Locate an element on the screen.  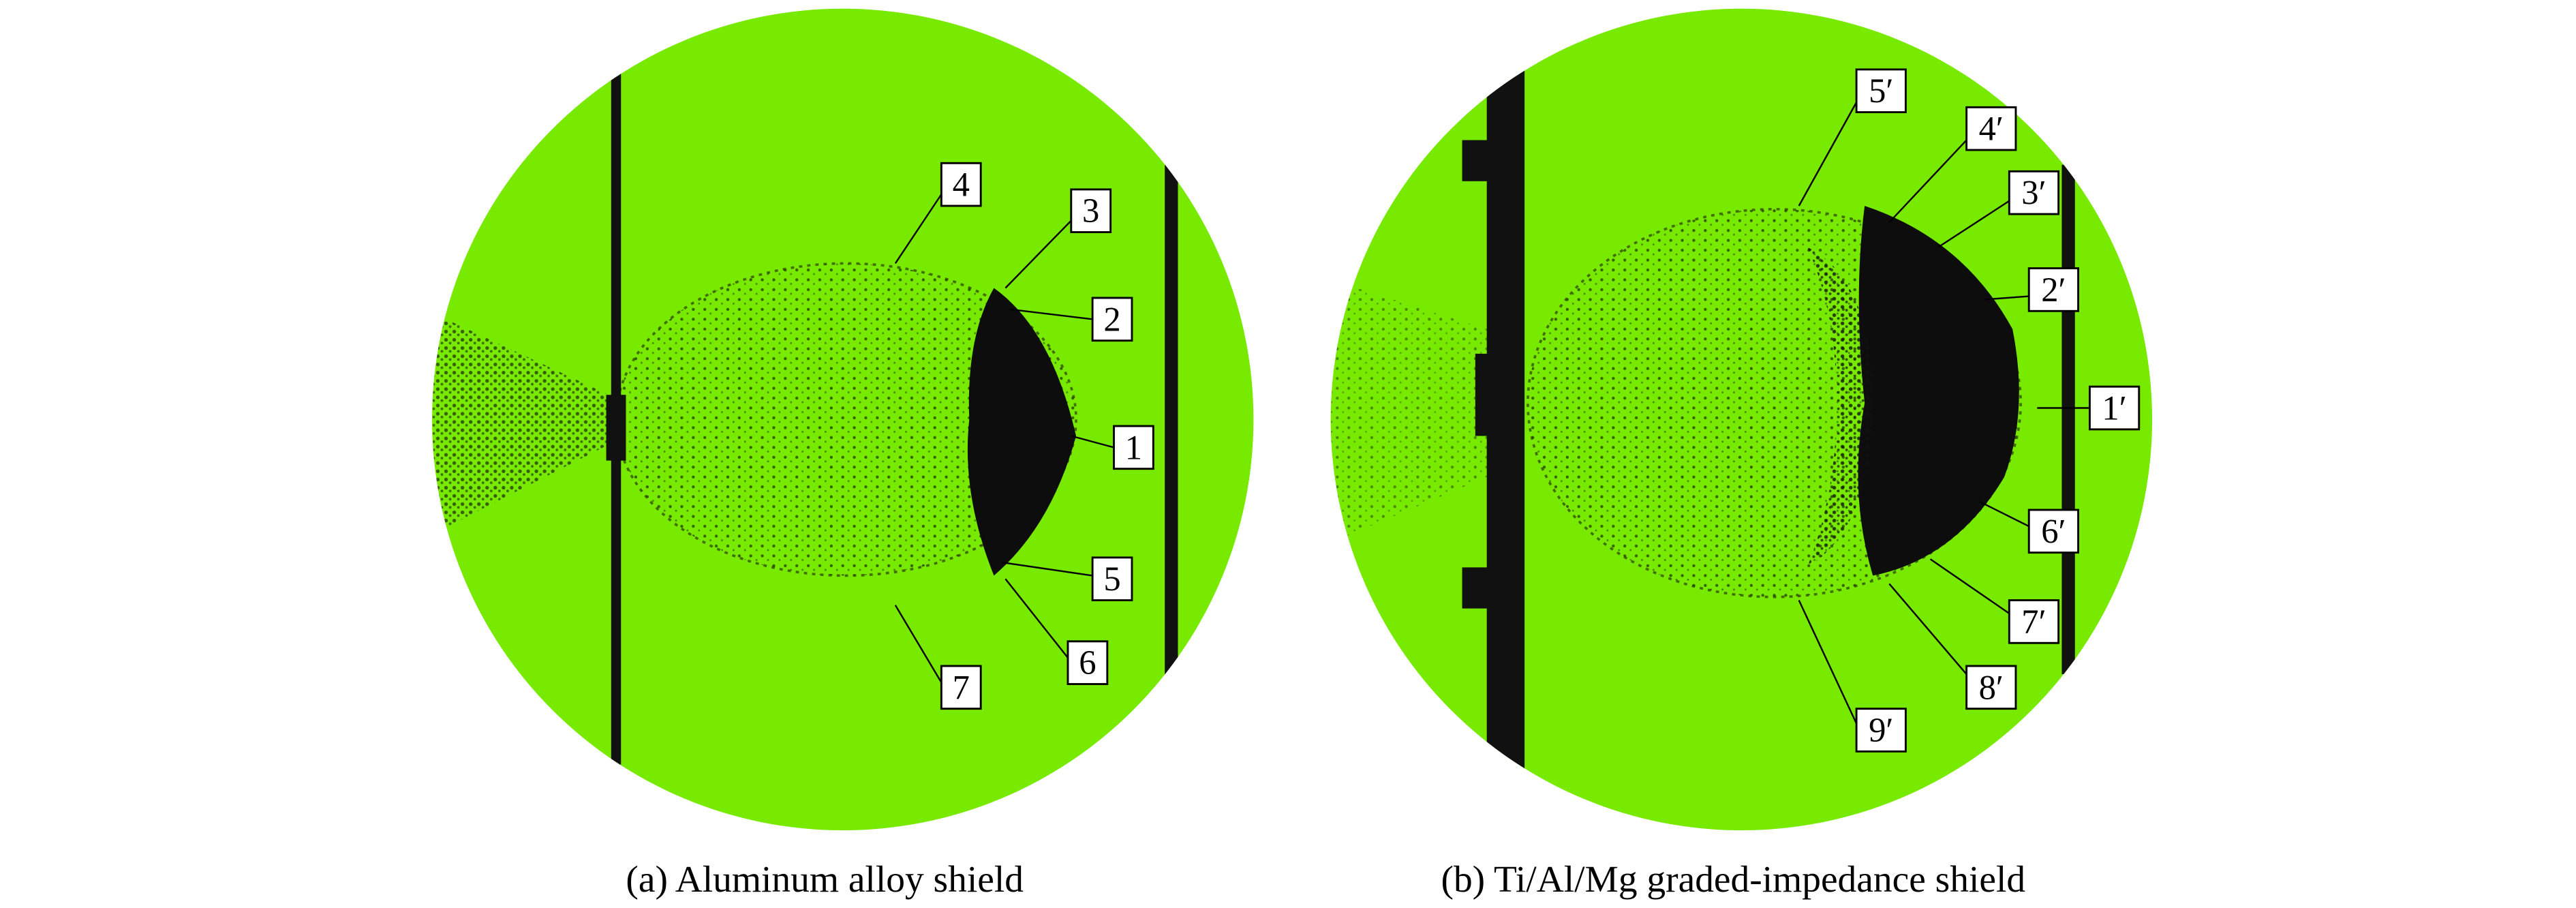
label: 4′ is located at coordinates (1991, 128).